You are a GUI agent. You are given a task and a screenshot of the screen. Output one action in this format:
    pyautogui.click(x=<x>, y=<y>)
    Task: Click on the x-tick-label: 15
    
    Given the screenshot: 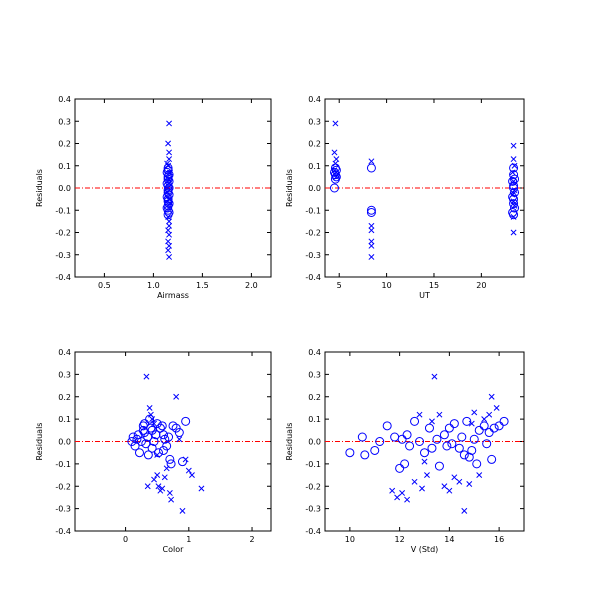 What is the action you would take?
    pyautogui.click(x=434, y=285)
    